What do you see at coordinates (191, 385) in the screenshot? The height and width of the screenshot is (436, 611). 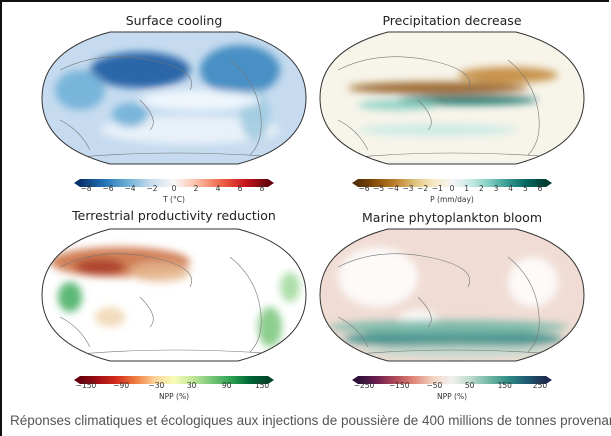 I see `tick-label: 30` at bounding box center [191, 385].